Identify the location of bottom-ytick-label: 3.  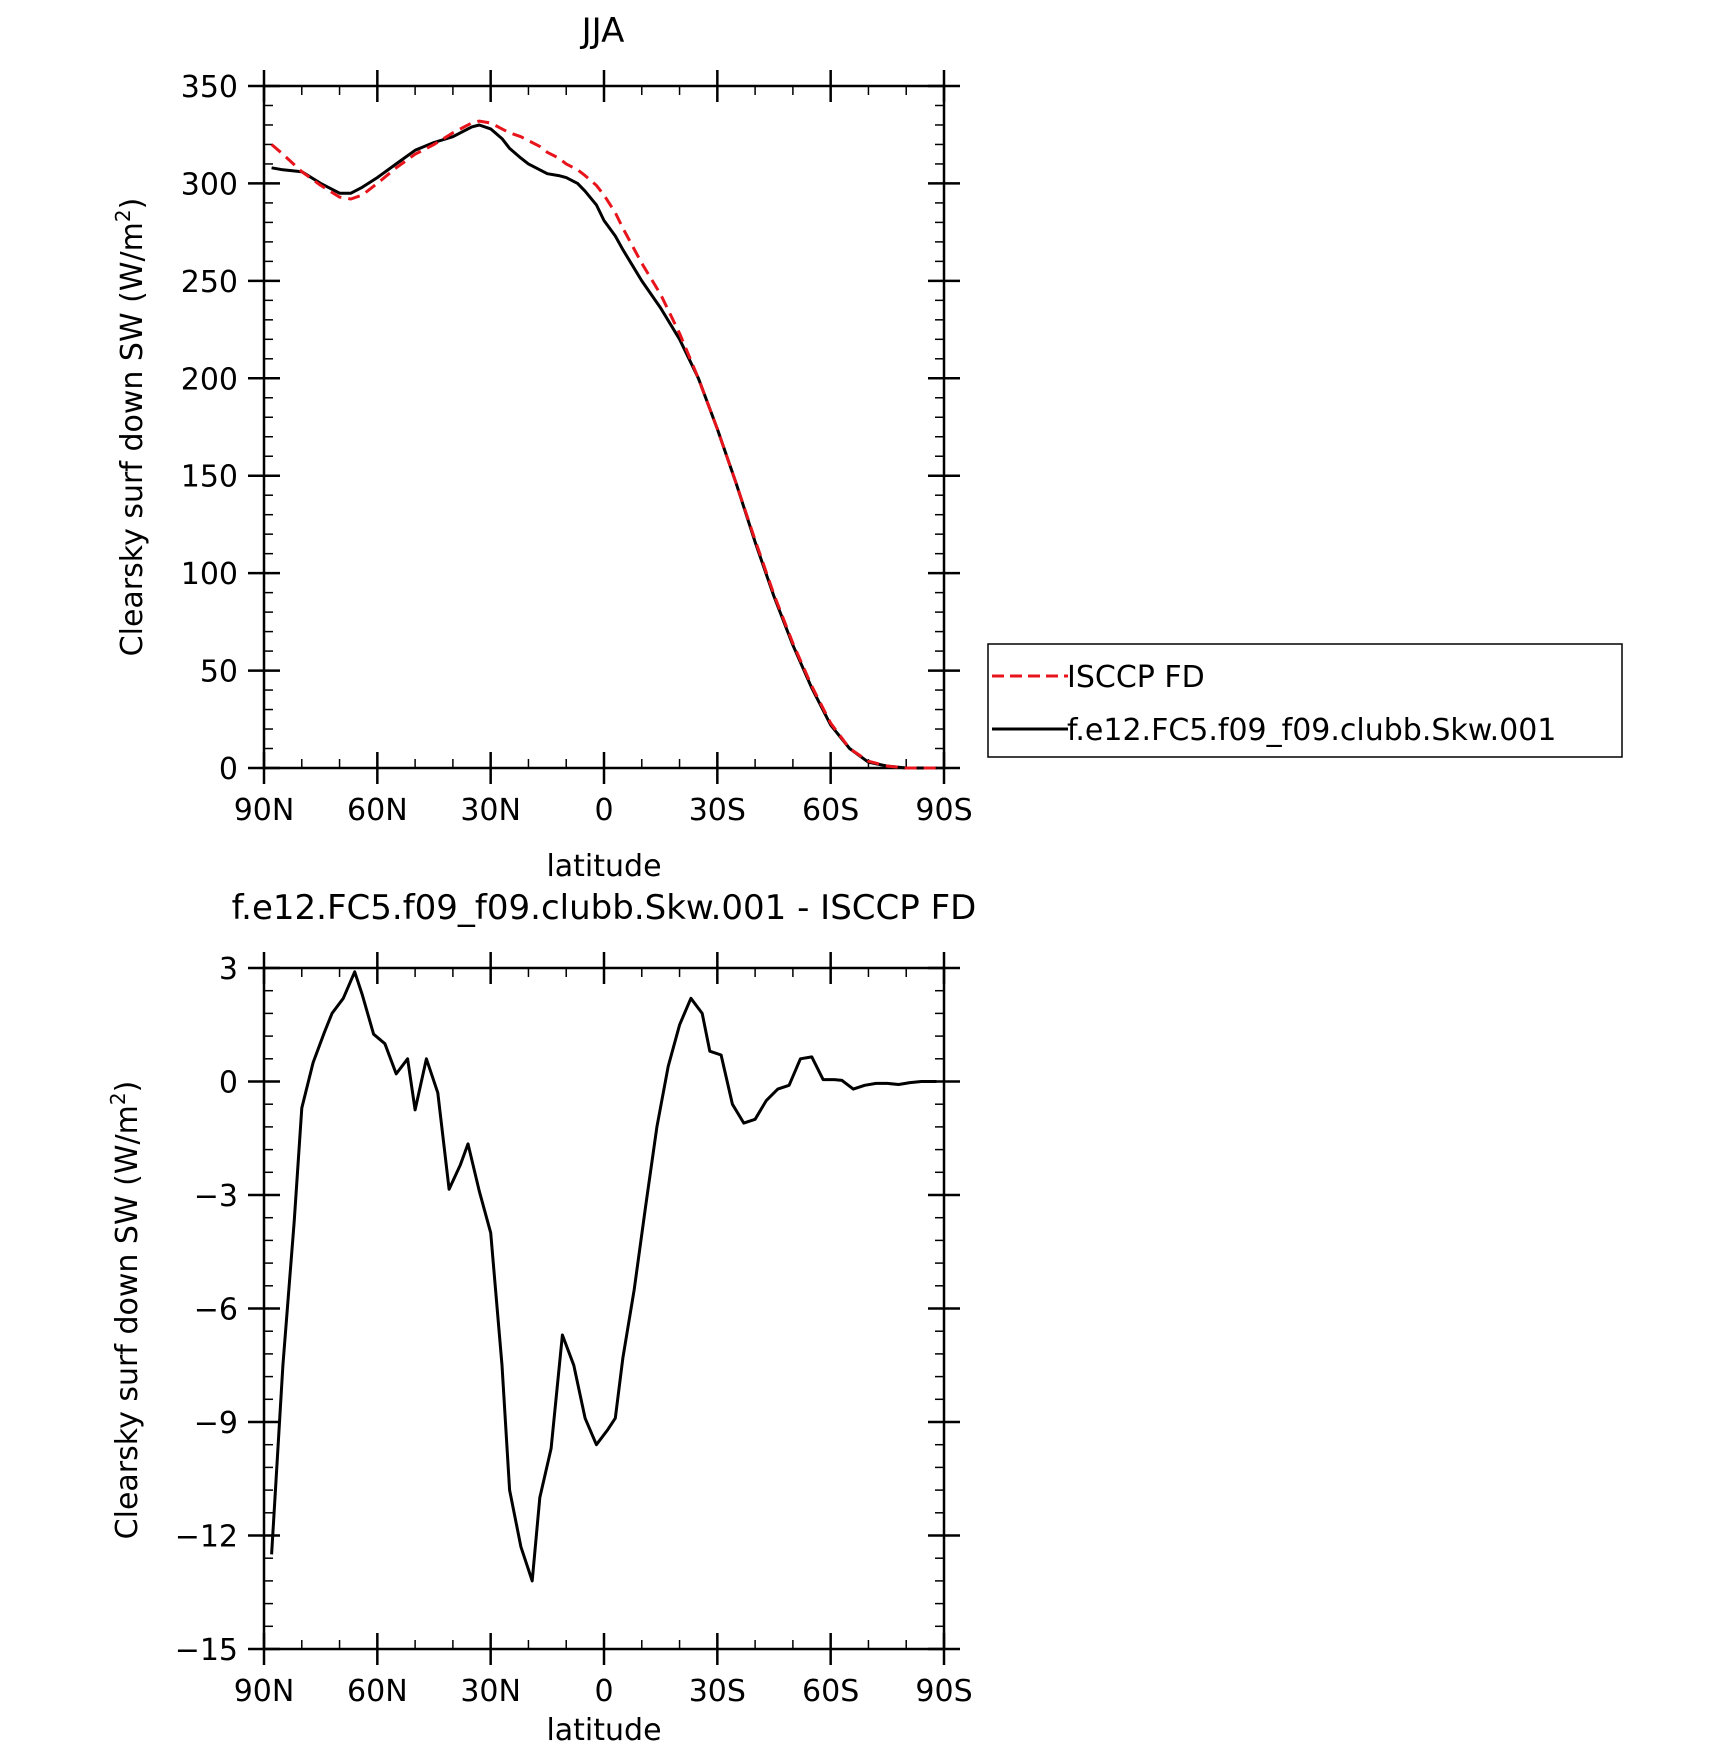
(228, 969).